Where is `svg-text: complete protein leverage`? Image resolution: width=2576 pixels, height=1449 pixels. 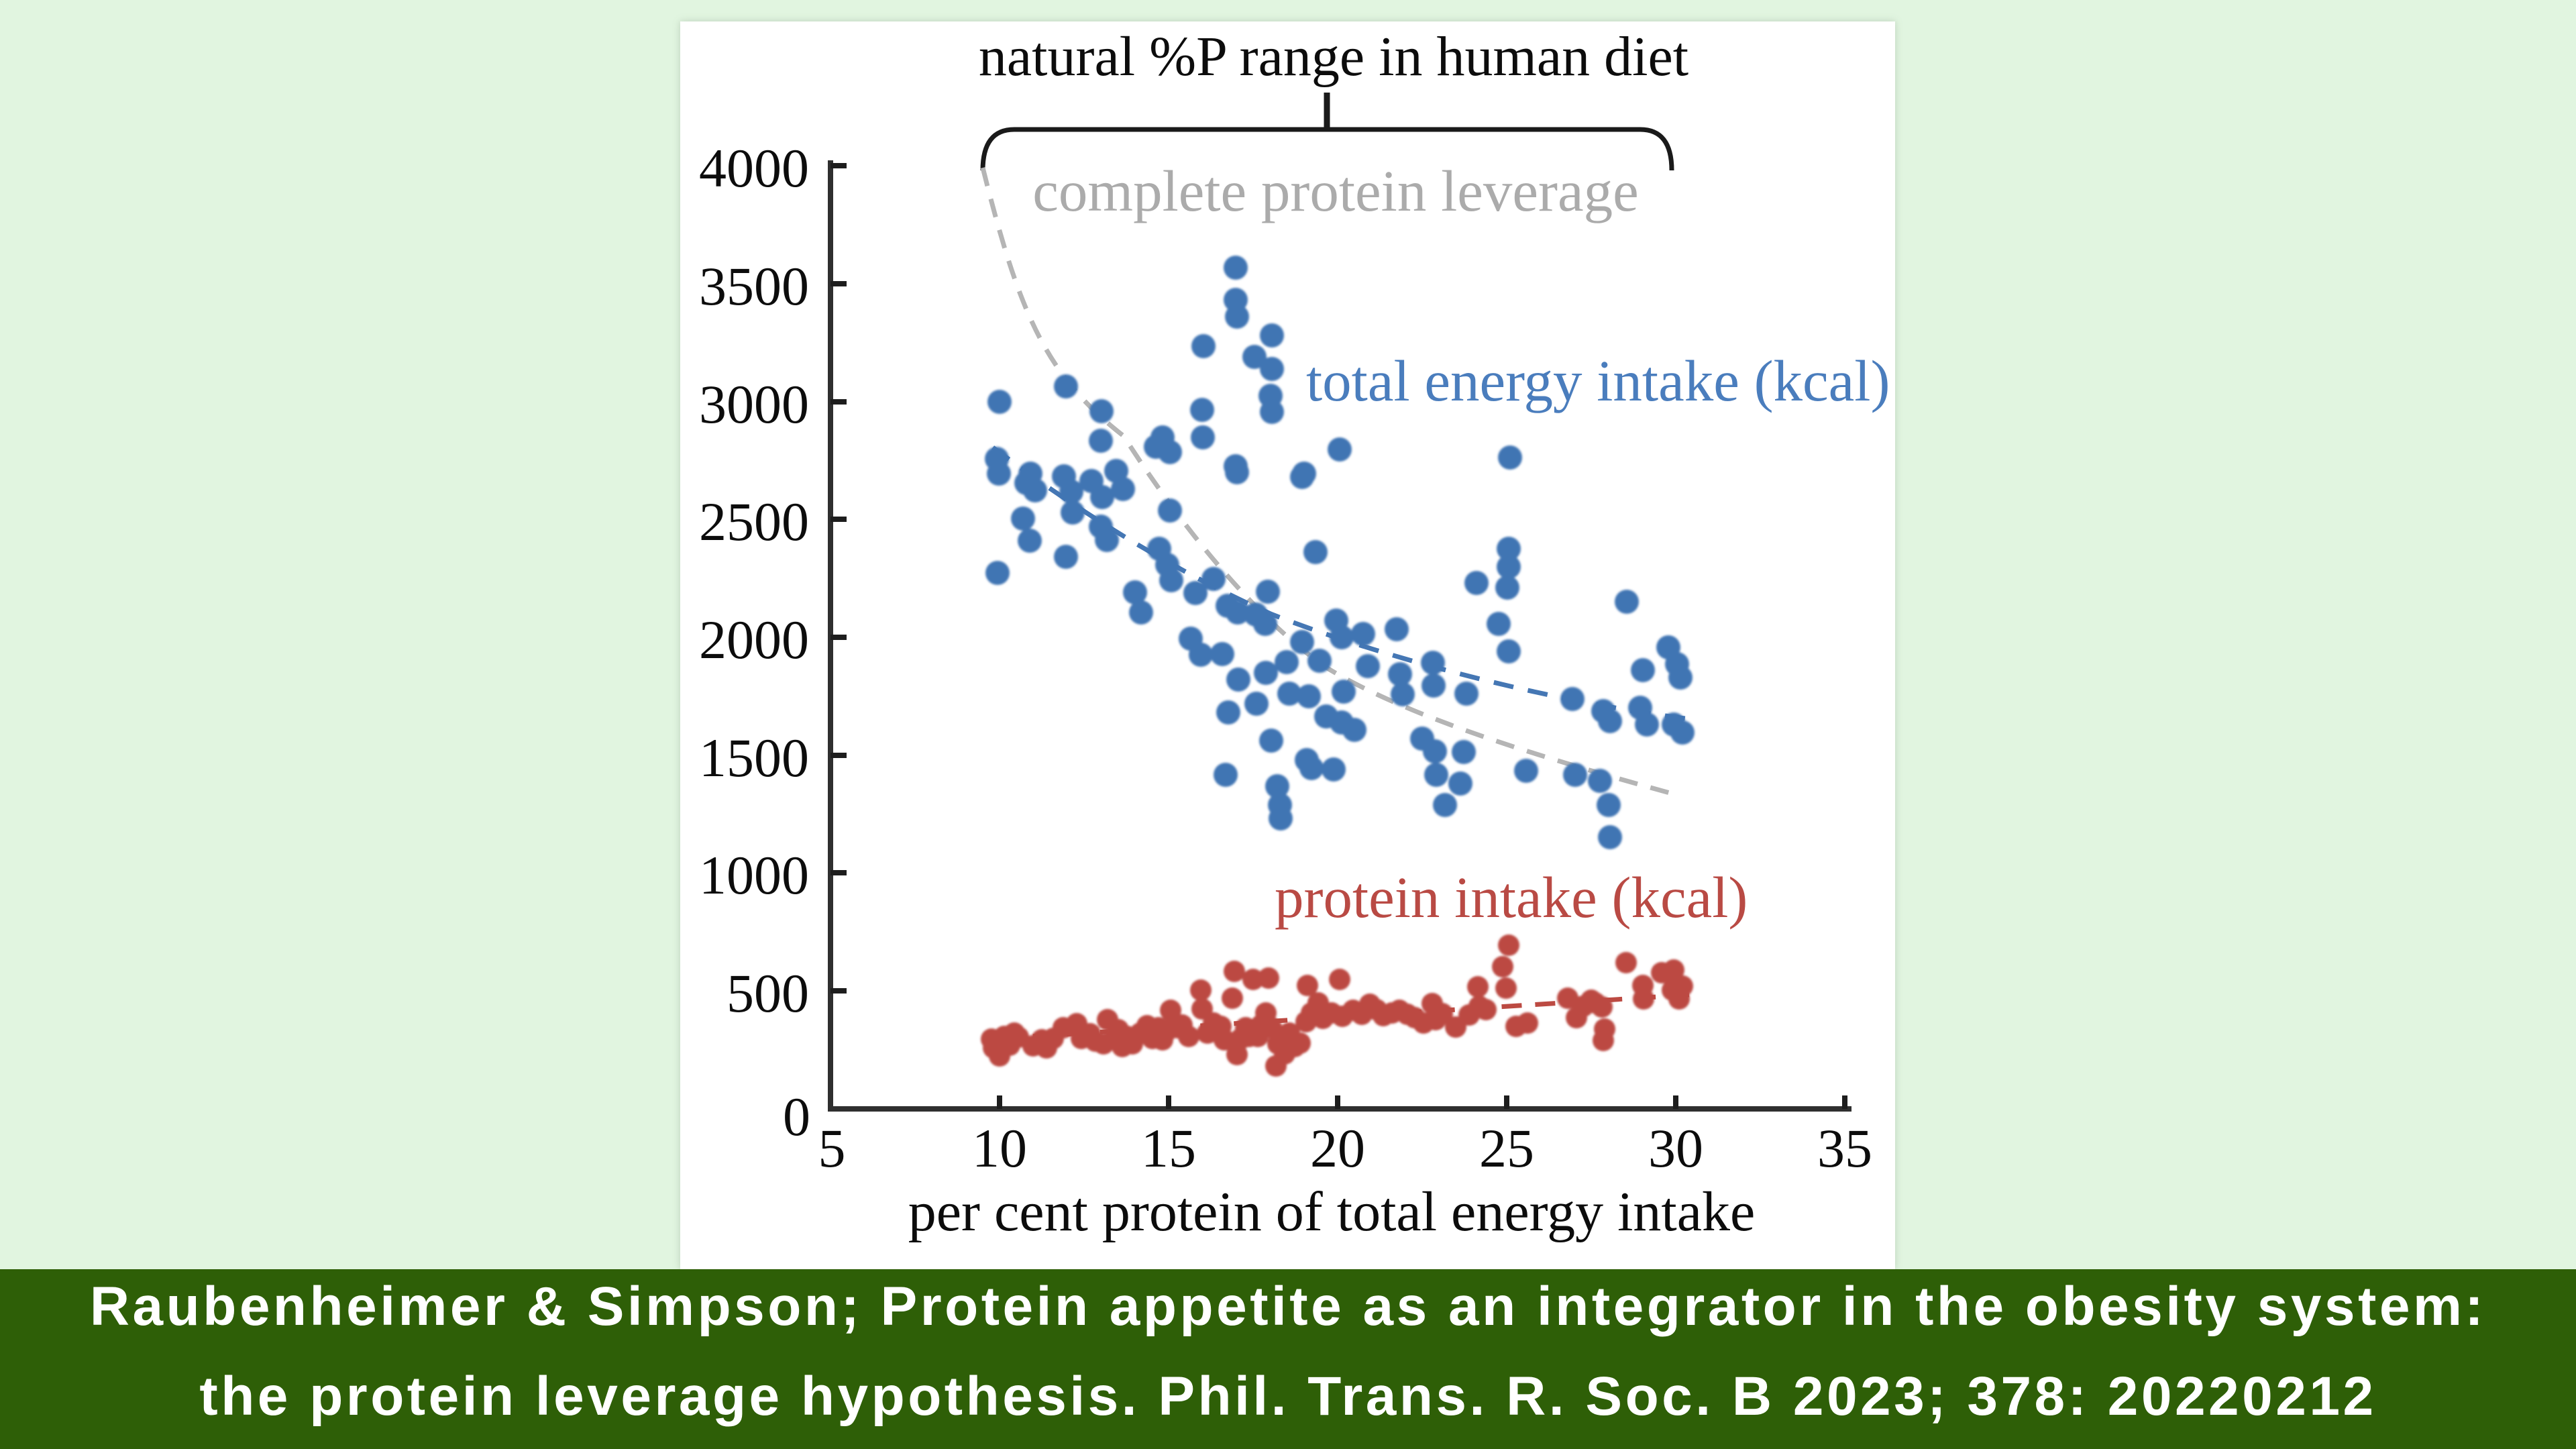
svg-text: complete protein leverage is located at coordinates (1335, 190).